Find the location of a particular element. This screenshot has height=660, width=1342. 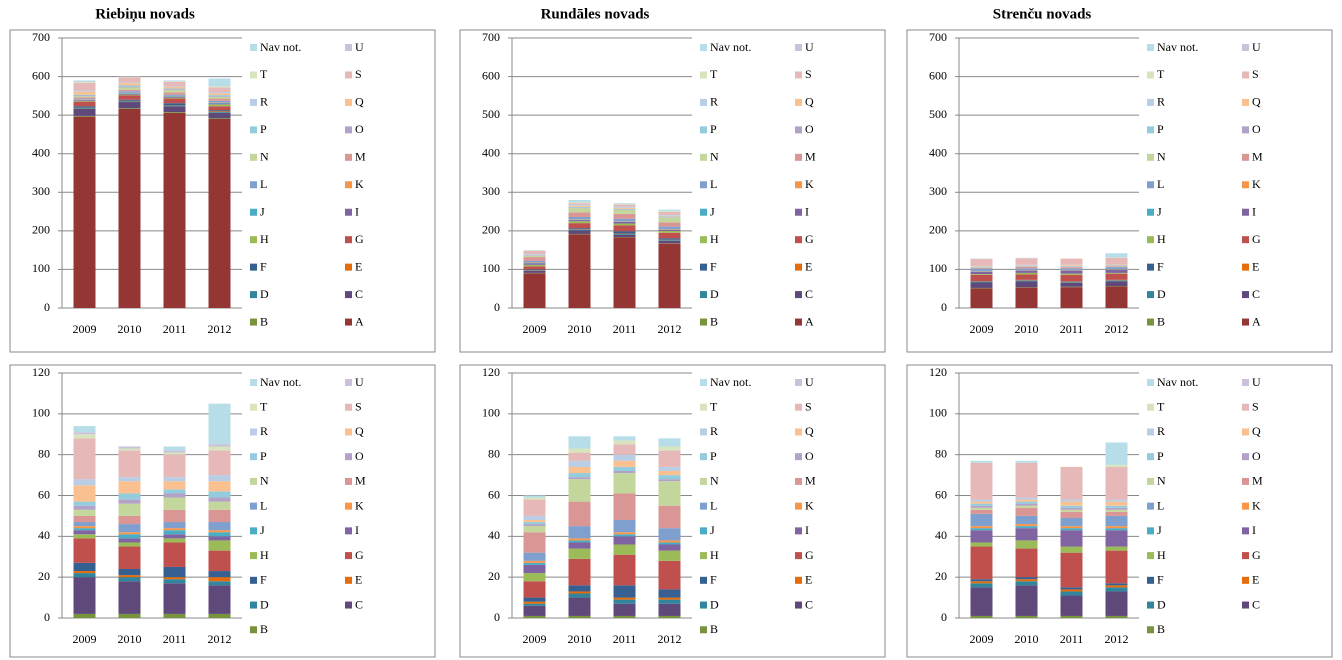

x-tick-label: 2010 is located at coordinates (580, 329).